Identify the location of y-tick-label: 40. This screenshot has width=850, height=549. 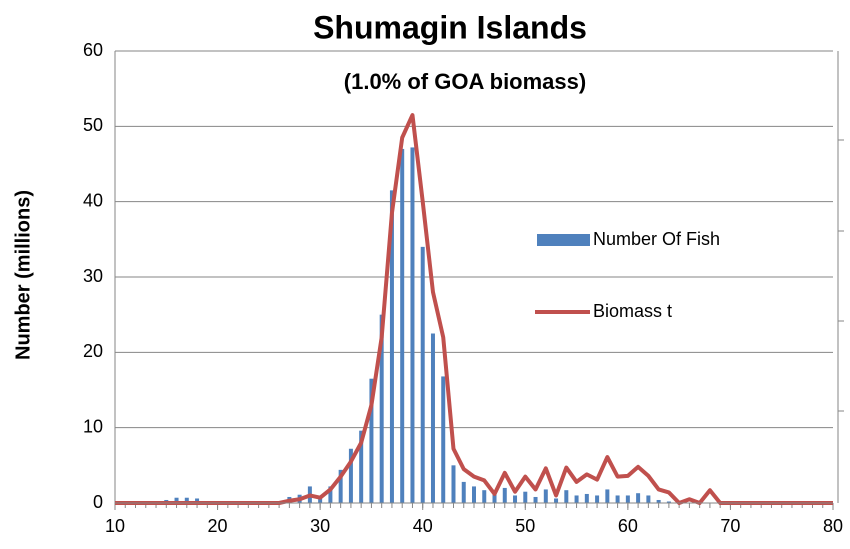
(93, 200).